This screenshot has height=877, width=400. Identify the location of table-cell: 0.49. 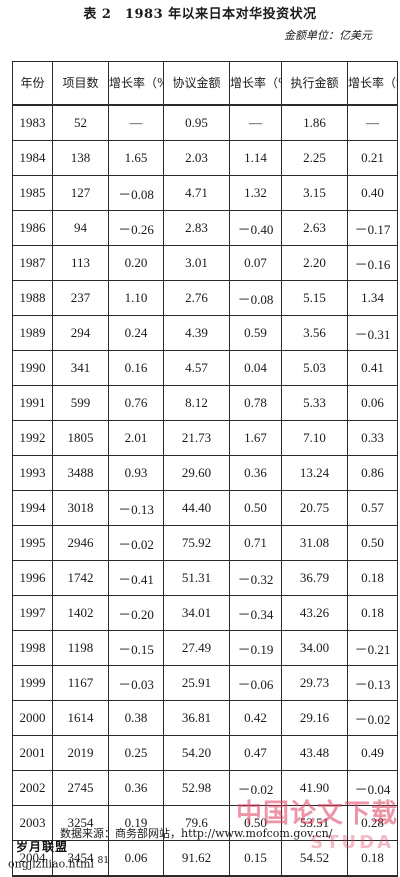
(372, 753).